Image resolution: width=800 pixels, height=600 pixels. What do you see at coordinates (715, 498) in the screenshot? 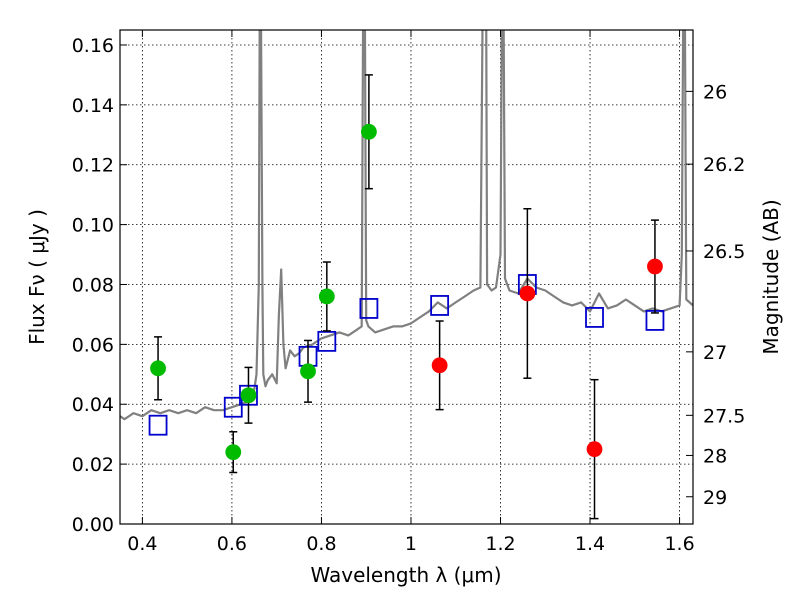
I see `y2-tick-label: 29` at bounding box center [715, 498].